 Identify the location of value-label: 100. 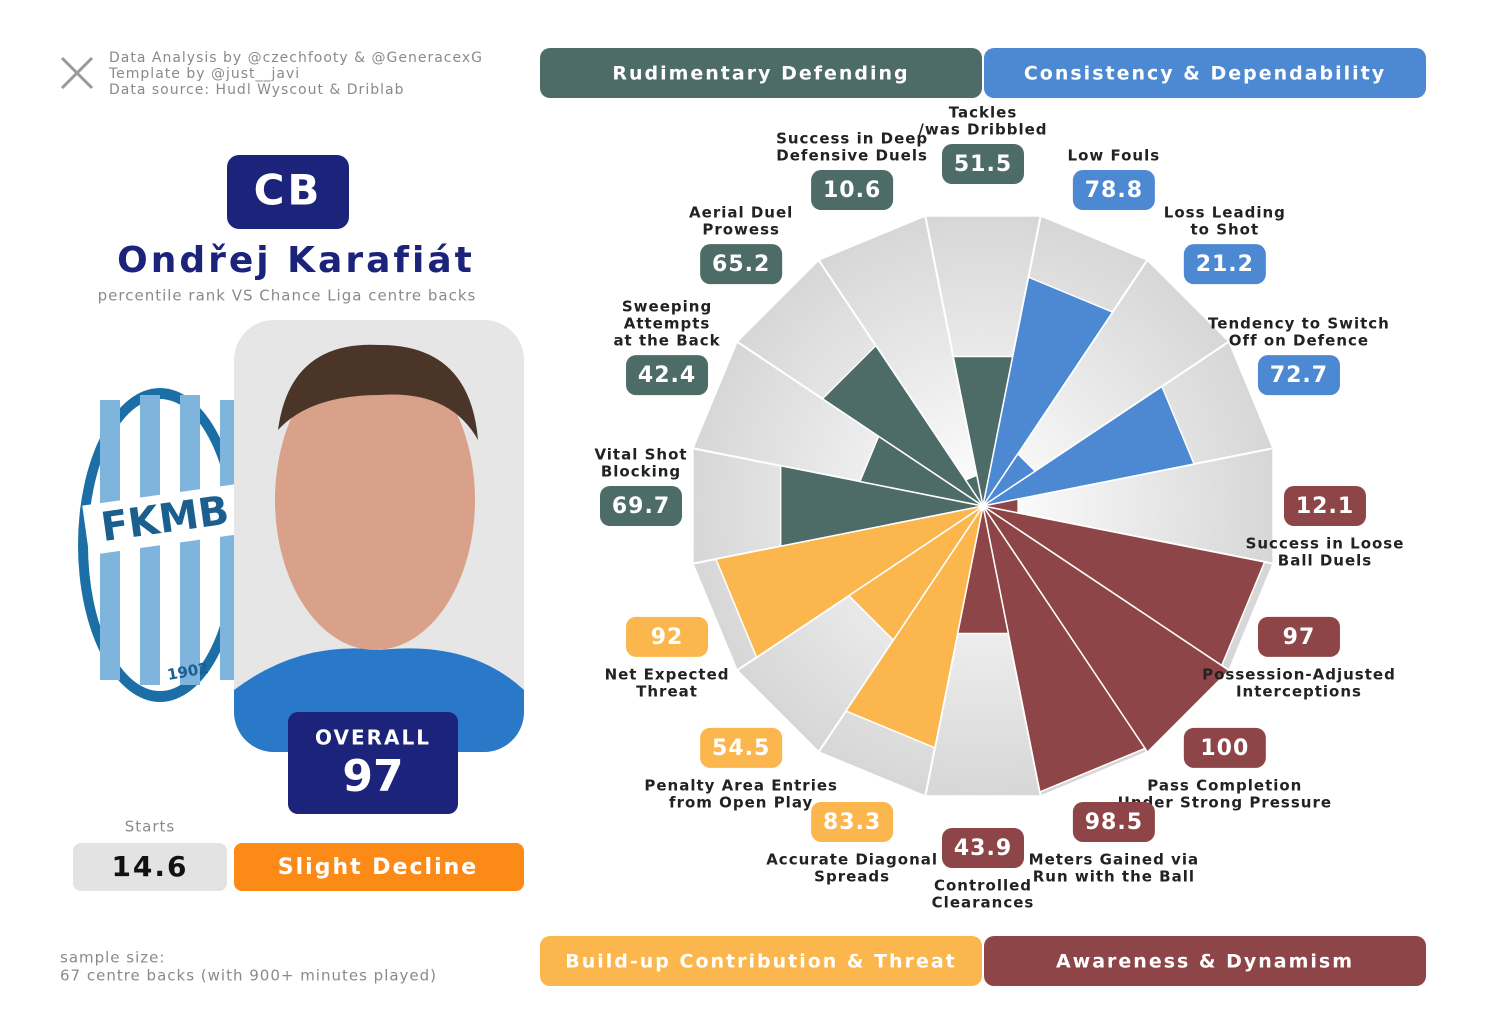
(1224, 748).